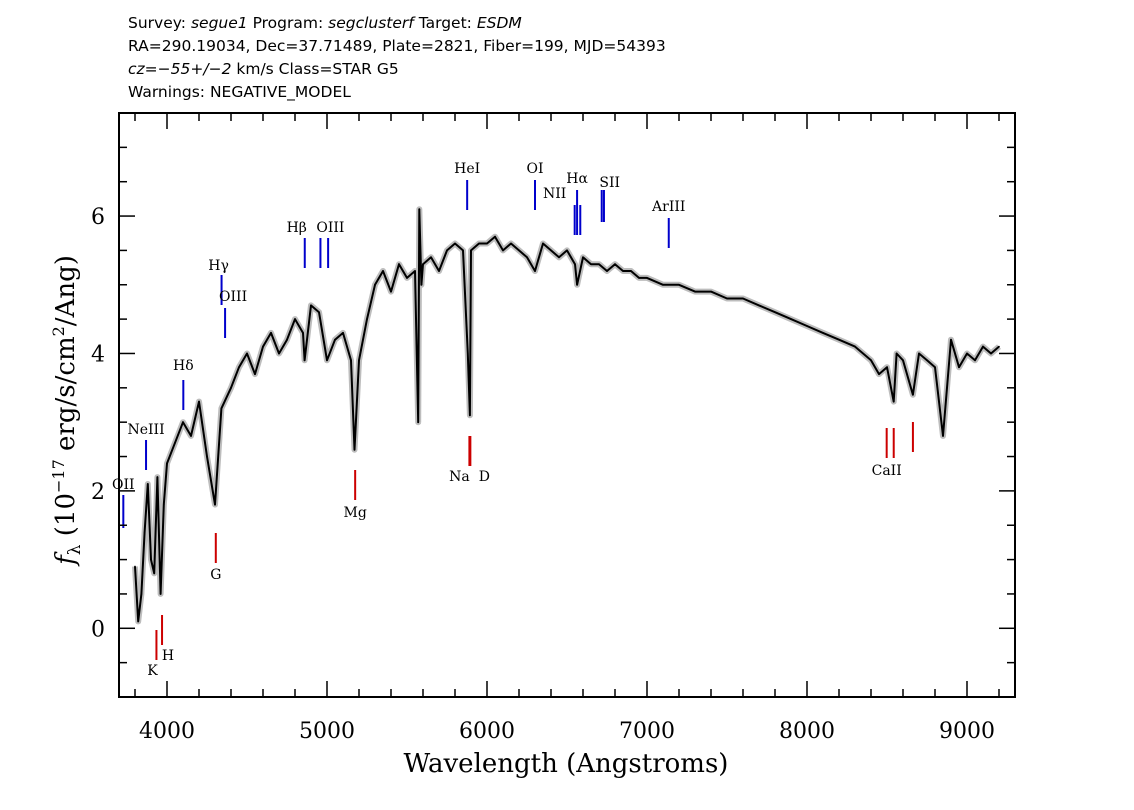 The width and height of the screenshot is (1134, 810). Describe the element at coordinates (98, 629) in the screenshot. I see `y-tick-label: 0` at that location.